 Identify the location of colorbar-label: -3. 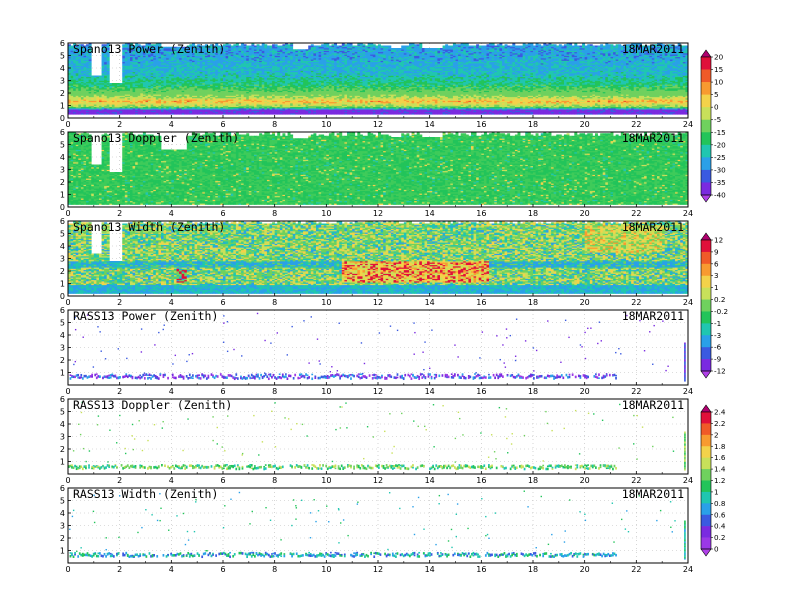
(717, 335).